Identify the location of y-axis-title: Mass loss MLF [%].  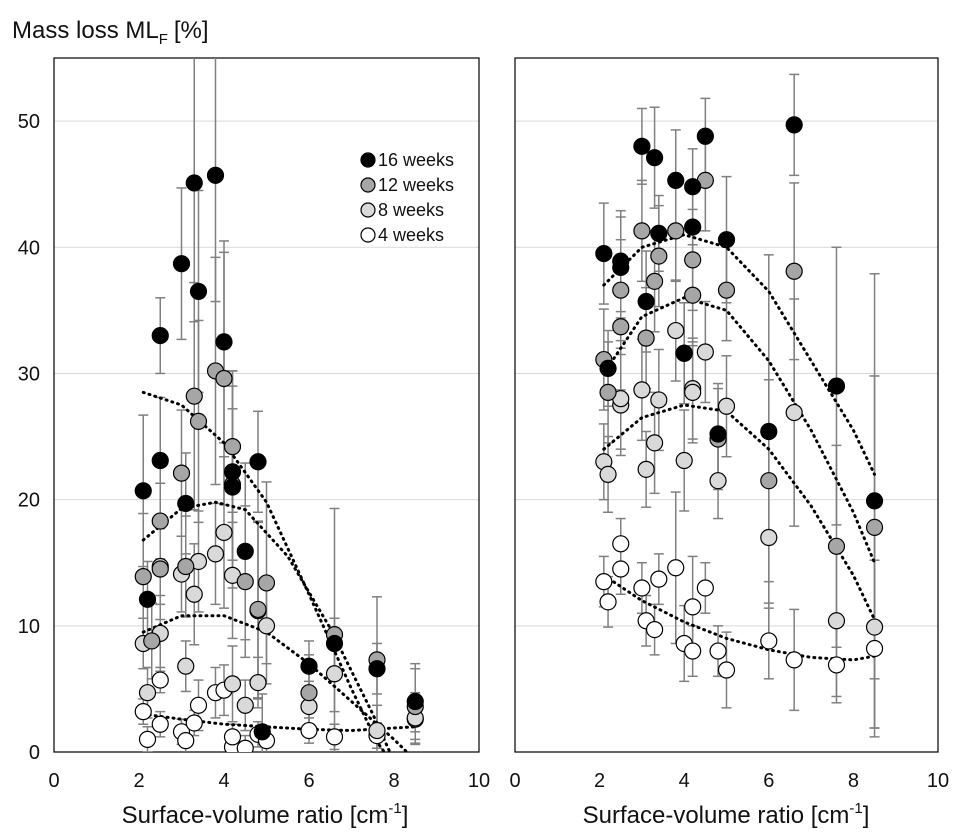
(110, 32).